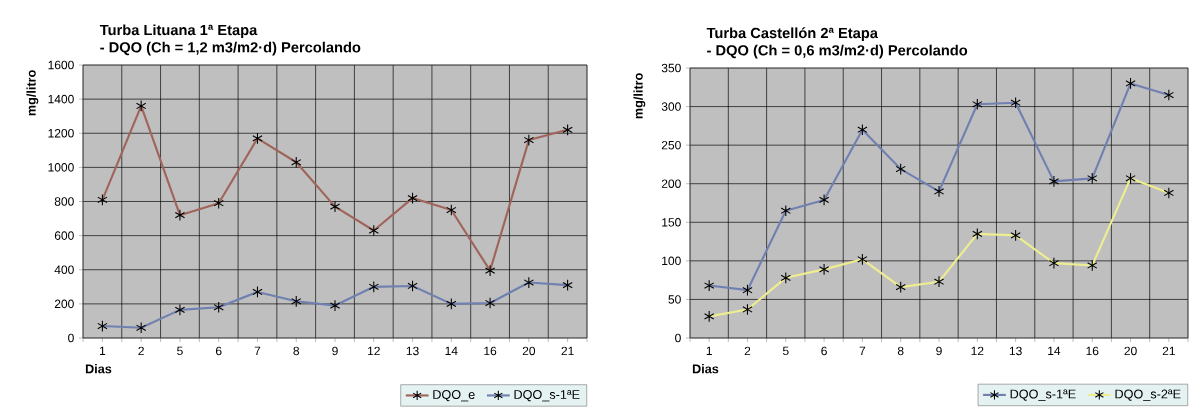 This screenshot has height=412, width=1202. Describe the element at coordinates (64, 270) in the screenshot. I see `y-tick-label: 400` at that location.